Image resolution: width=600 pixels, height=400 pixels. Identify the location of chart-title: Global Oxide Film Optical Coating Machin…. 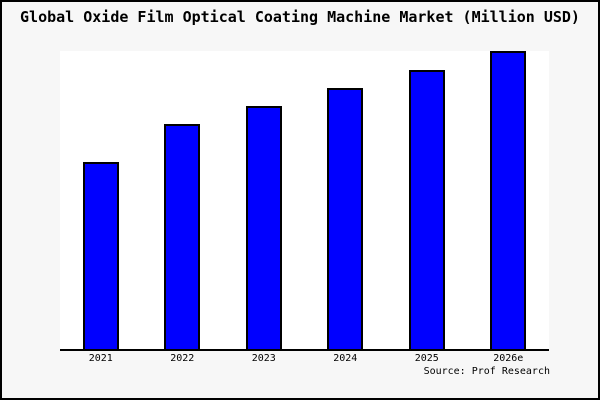
(300, 17).